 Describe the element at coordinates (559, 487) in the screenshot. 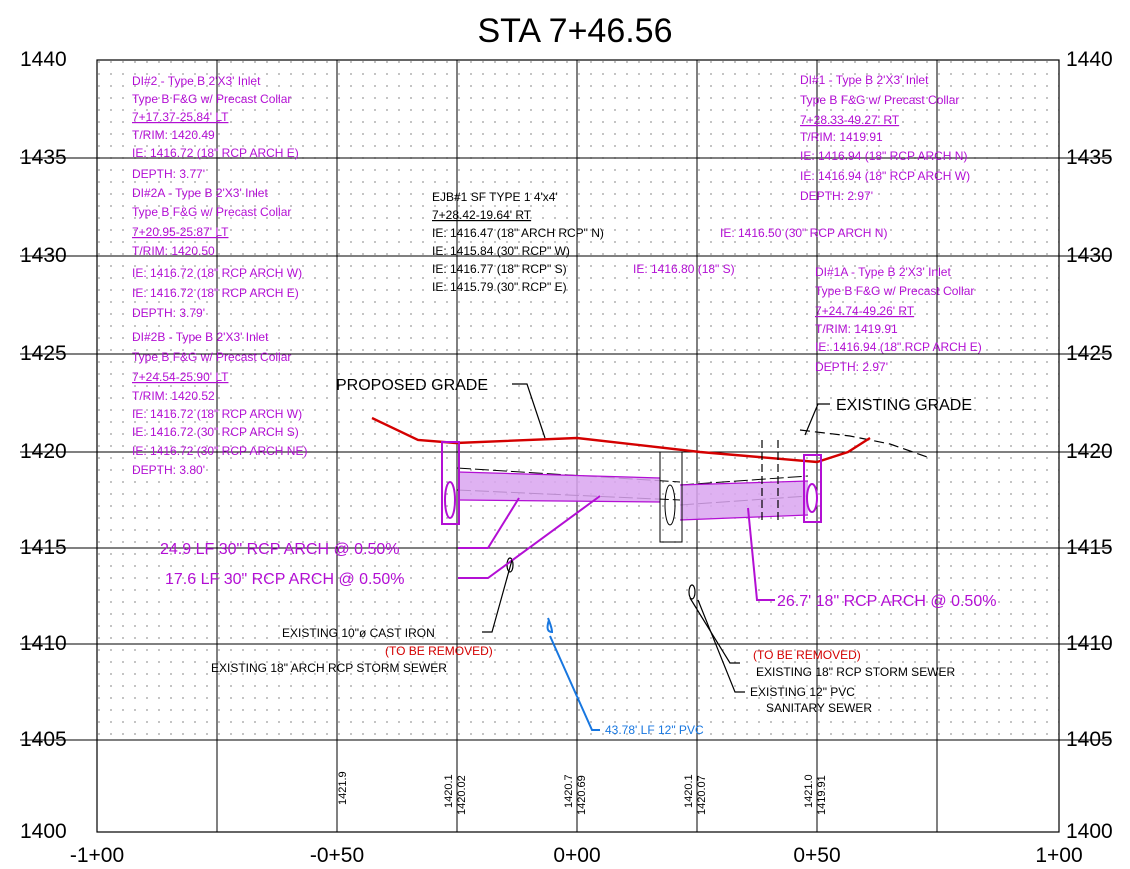

I see `pipe-30-west` at that location.